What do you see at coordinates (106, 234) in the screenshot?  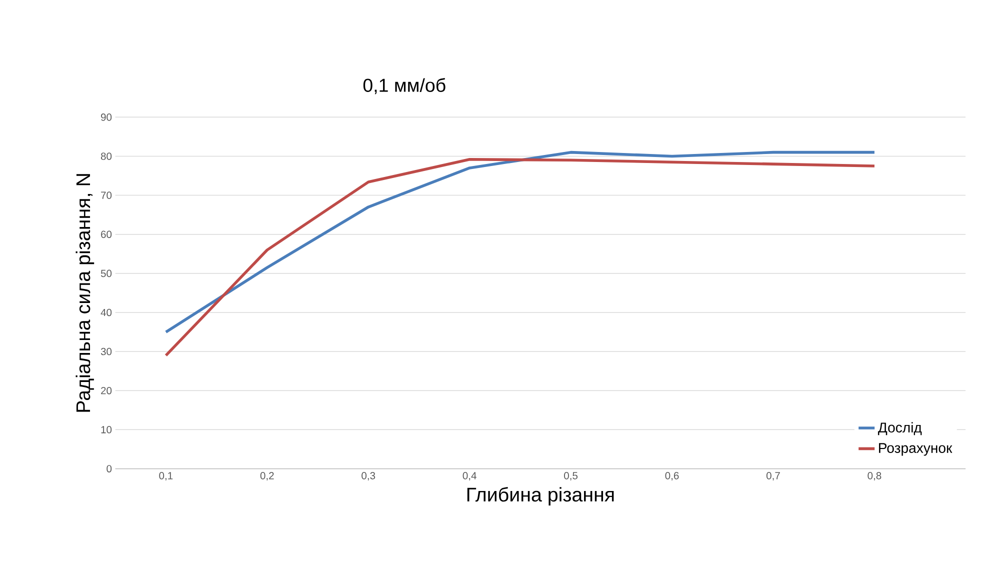 I see `y-tick-label: 60` at bounding box center [106, 234].